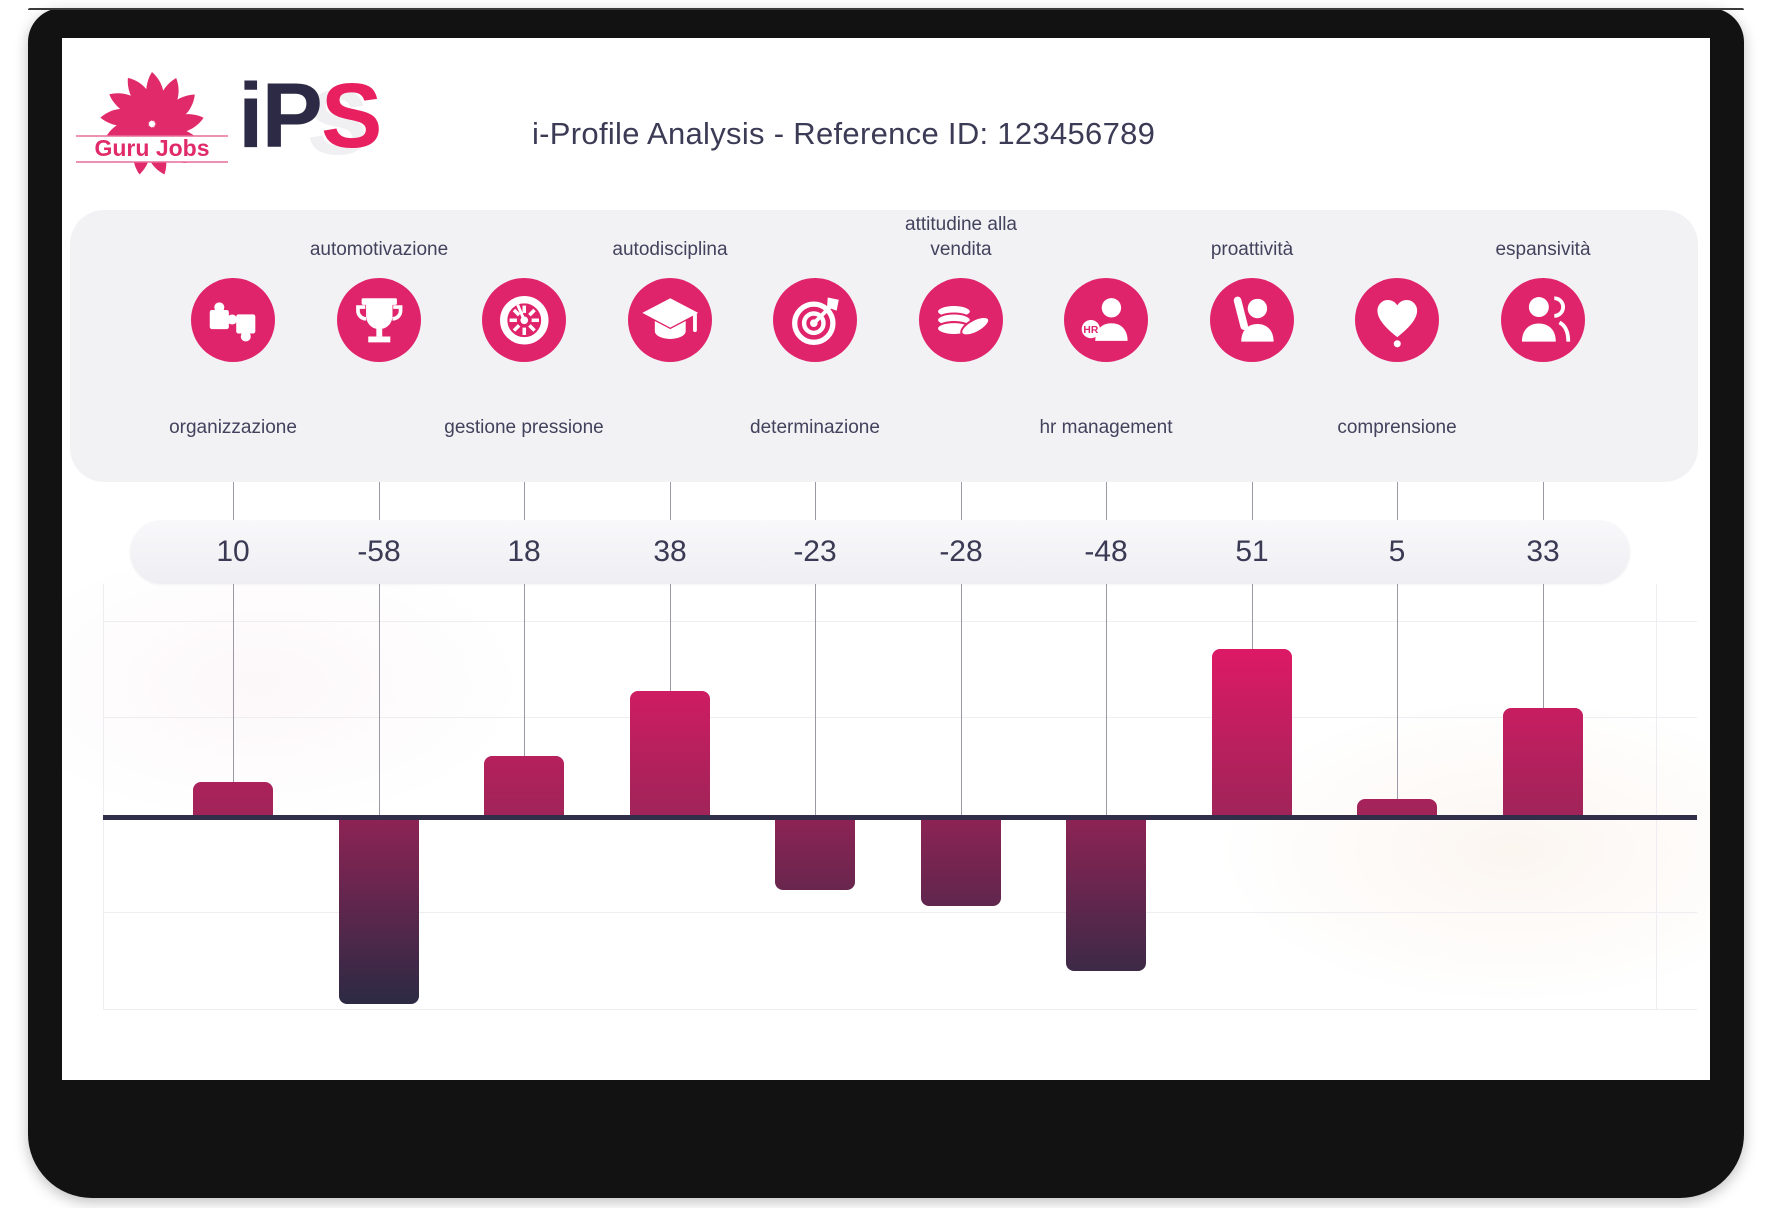 This screenshot has height=1208, width=1771. What do you see at coordinates (1252, 551) in the screenshot?
I see `score-value: 51` at bounding box center [1252, 551].